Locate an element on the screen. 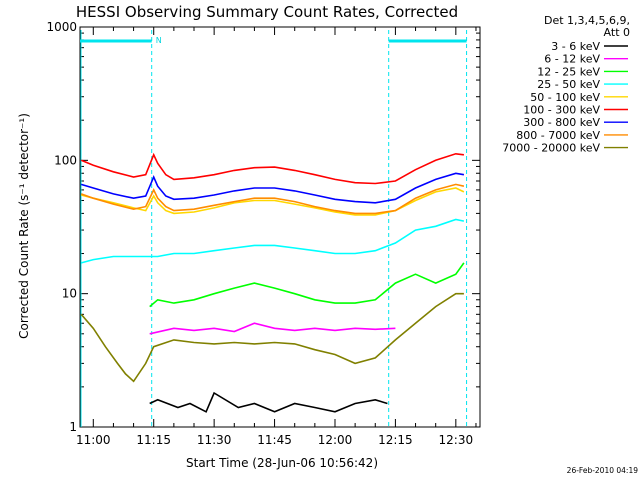 This screenshot has height=480, width=640. y-tick-label: 1 is located at coordinates (73, 427).